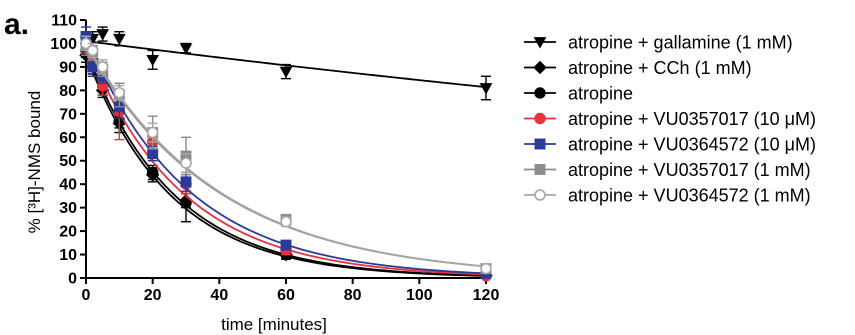 The width and height of the screenshot is (855, 335). I want to click on y-tick-label: 10, so click(68, 255).